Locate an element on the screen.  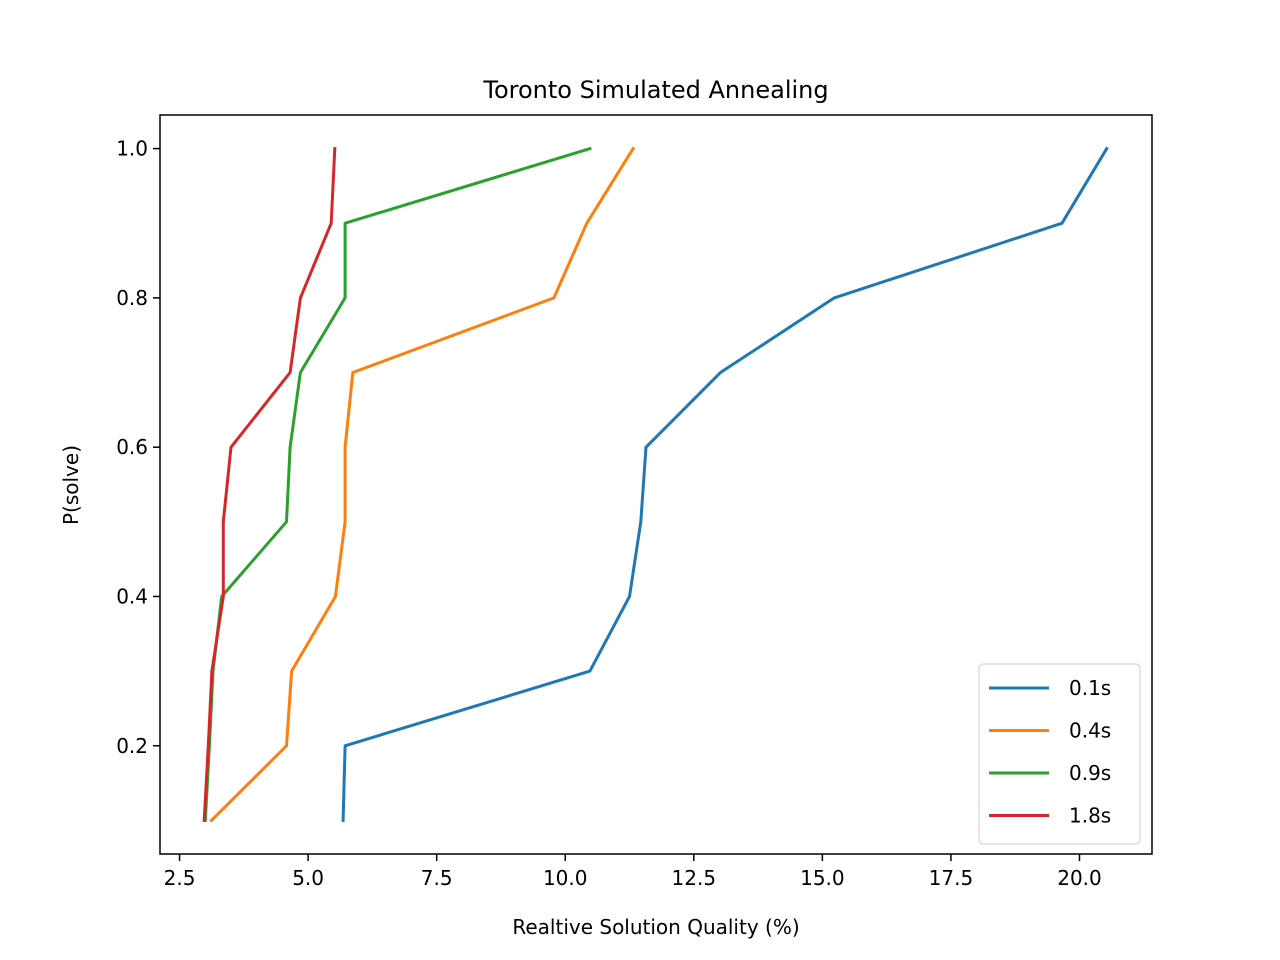
x-axis-label: Realtive Solution Quality (%) is located at coordinates (655, 927).